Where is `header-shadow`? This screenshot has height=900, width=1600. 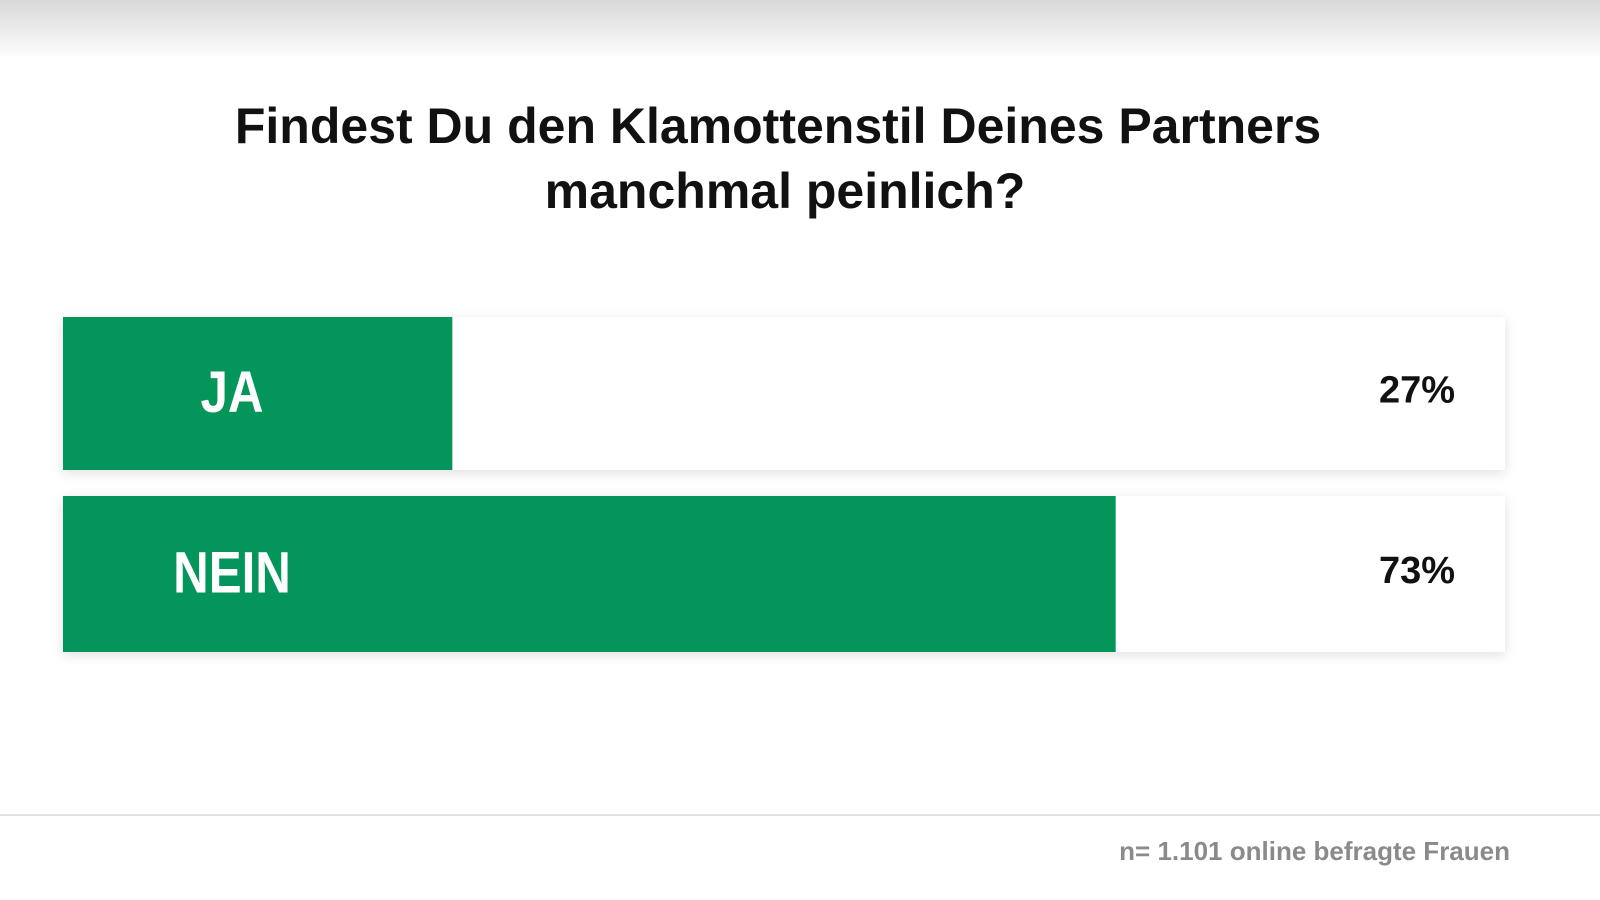
header-shadow is located at coordinates (800, 30).